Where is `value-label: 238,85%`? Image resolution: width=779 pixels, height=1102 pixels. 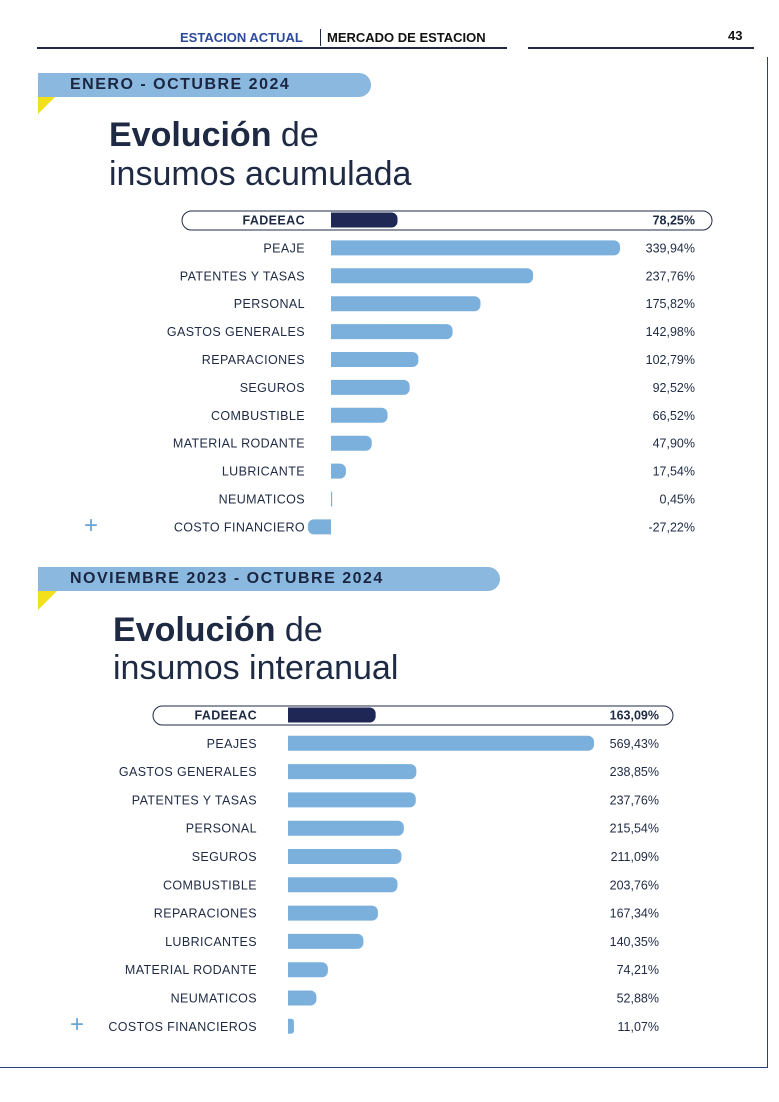 value-label: 238,85% is located at coordinates (634, 772).